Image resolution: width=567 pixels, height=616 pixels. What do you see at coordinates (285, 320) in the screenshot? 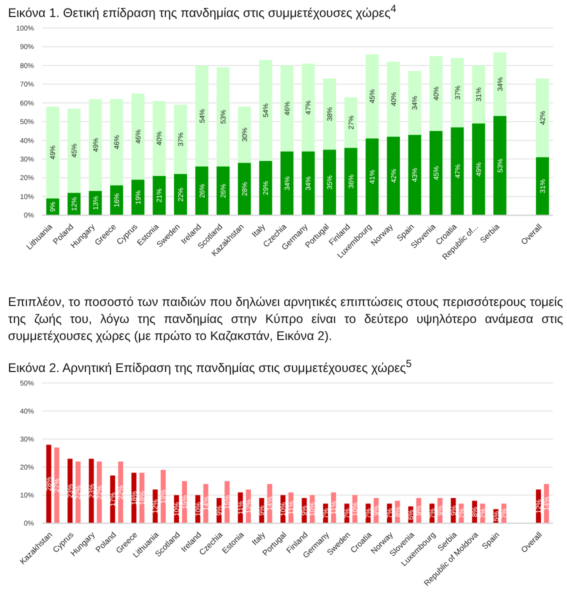
I see `text: Επιπλέον, το ποσοστό των παιδιών που δηλώνει αρνητικές επιπτώσεις στους περισσότερους τομείς της ζωής του, λόγω της πανδημίας στην Κύπρο είναι το δεύτερο υψηλότερο ανάμεσα στις συμμετέχουσες χώρες (με πρώτο το Καζακστάν, Εικόνα 2).` at bounding box center [285, 320].